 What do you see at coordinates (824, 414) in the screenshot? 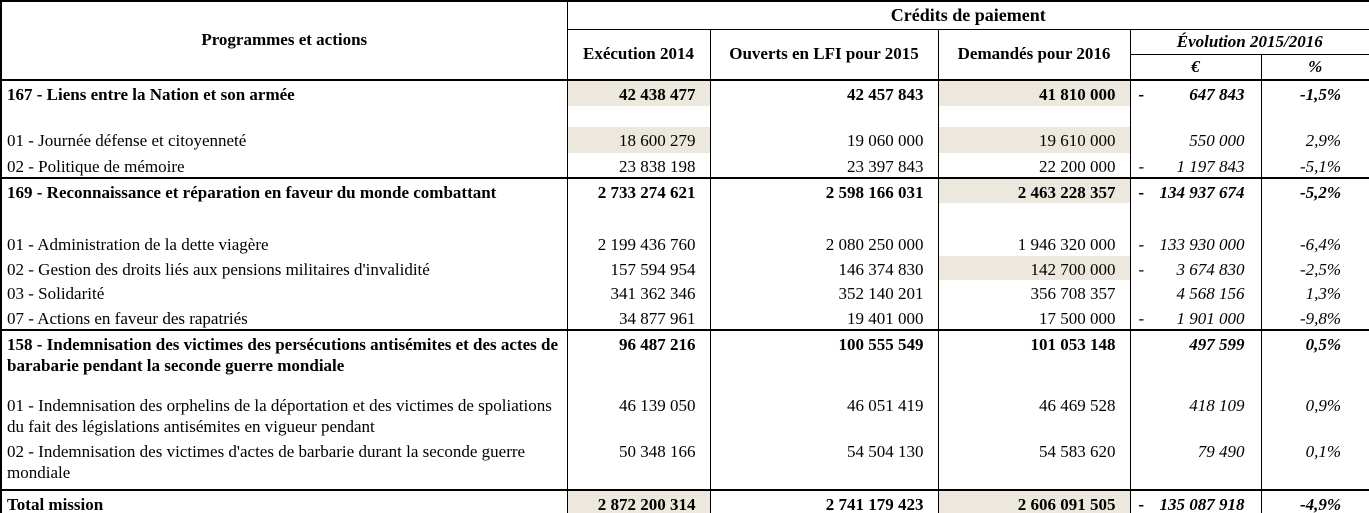
I see `cell-lfi-2015: 46 051 419` at bounding box center [824, 414].